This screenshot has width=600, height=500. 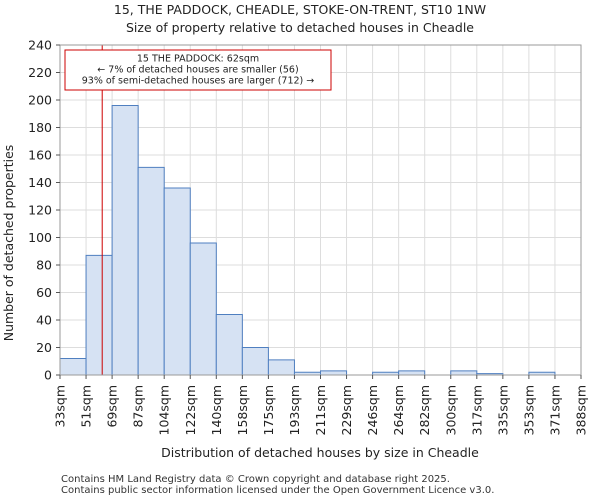 I want to click on x-tick-label: 246sqm, so click(x=372, y=410).